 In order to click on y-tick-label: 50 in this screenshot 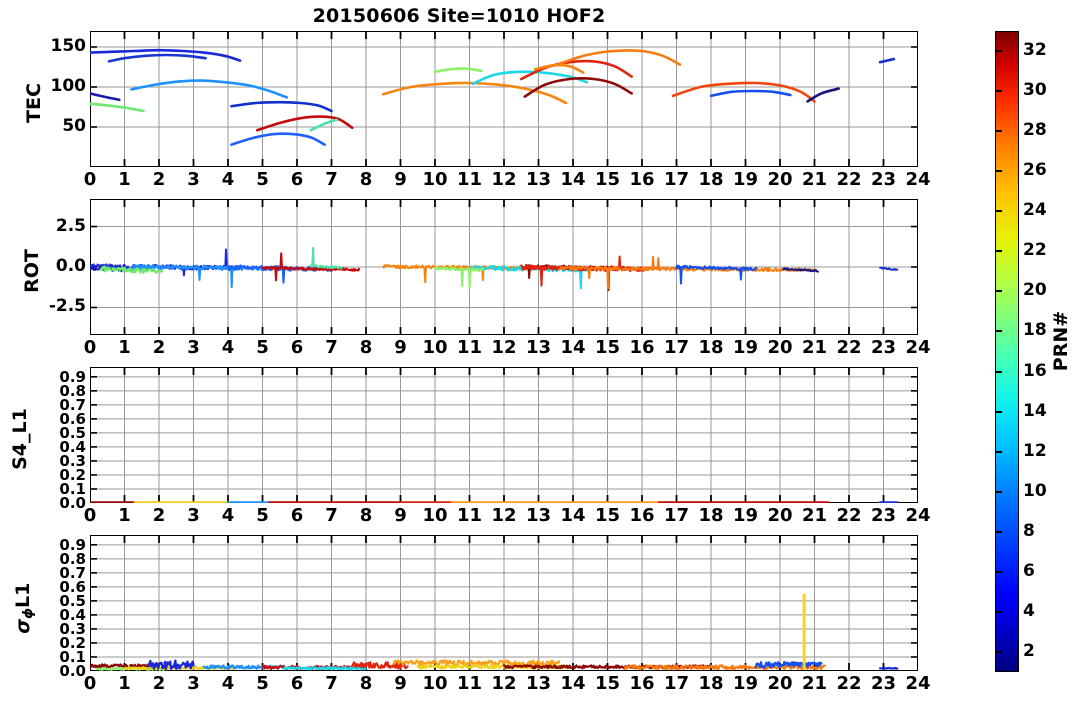, I will do `click(74, 126)`.